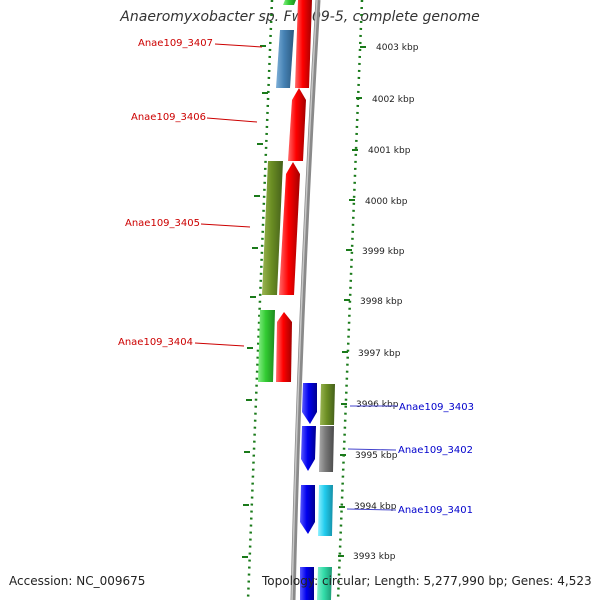 The image size is (600, 600). What do you see at coordinates (389, 151) in the screenshot?
I see `tick-label-4001: 4001 kbp` at bounding box center [389, 151].